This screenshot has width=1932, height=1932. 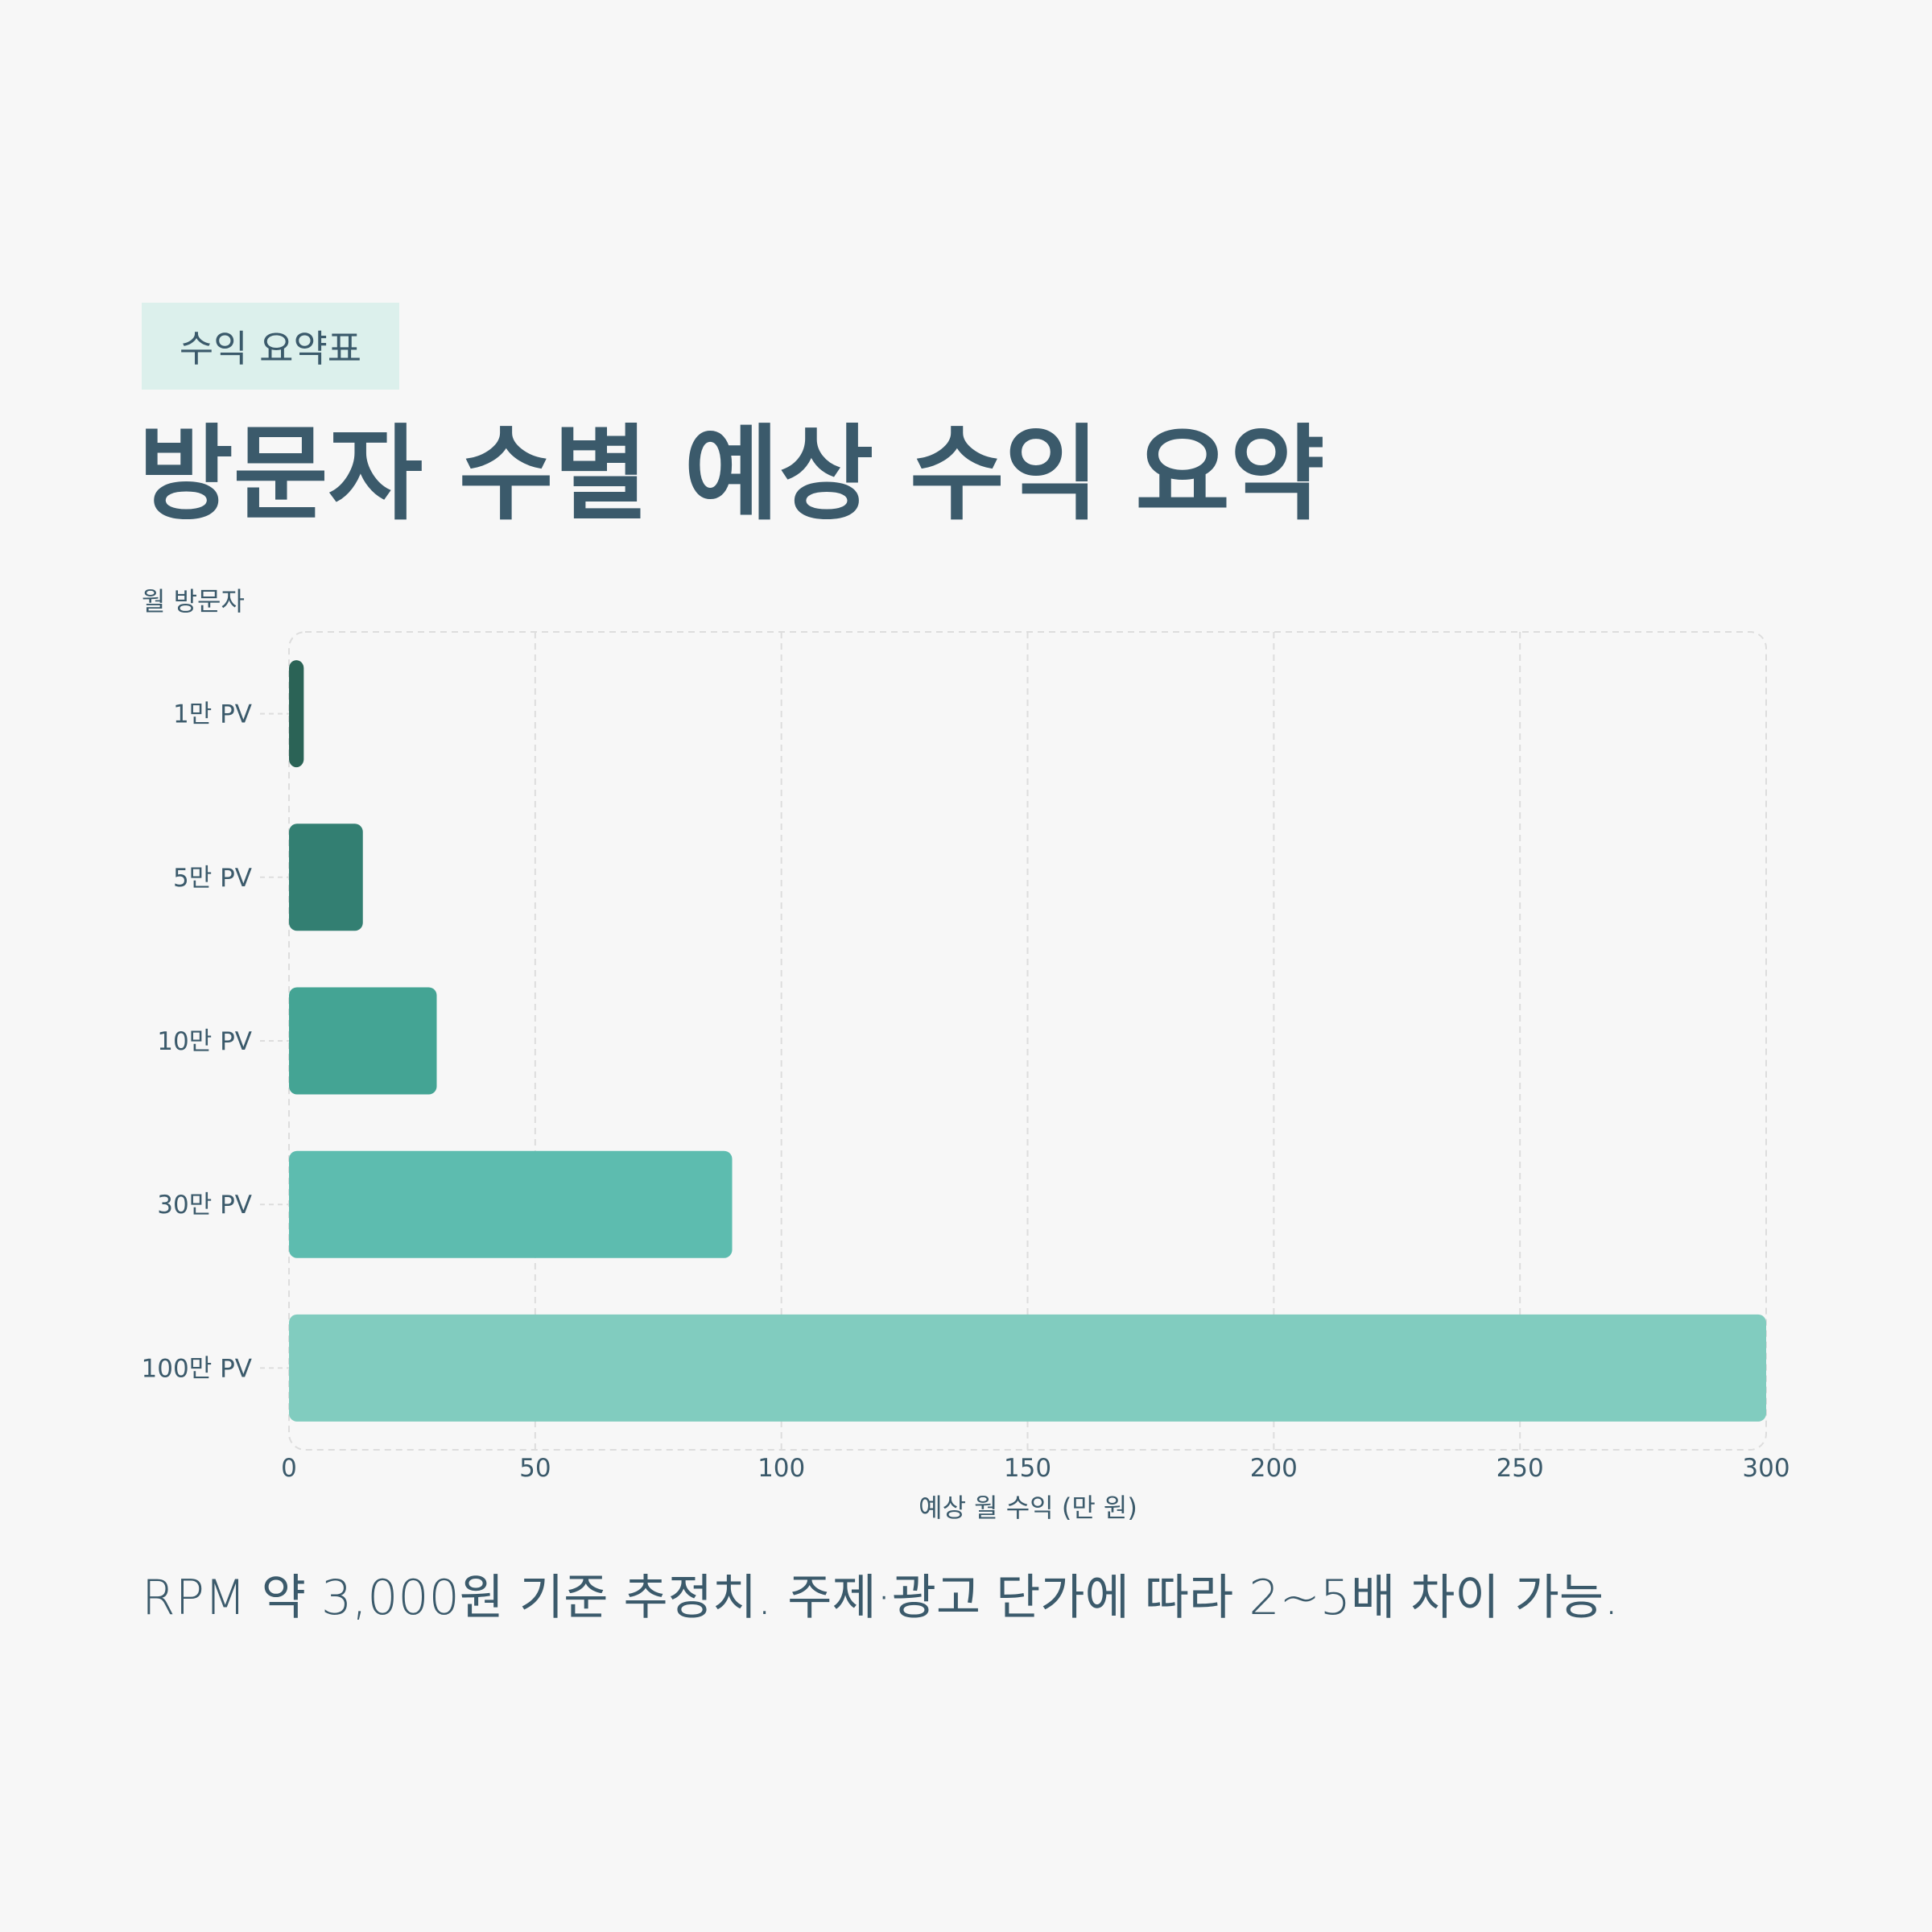 What do you see at coordinates (1028, 1507) in the screenshot?
I see `x-axis-label: 예상 월 수익 (만 원)` at bounding box center [1028, 1507].